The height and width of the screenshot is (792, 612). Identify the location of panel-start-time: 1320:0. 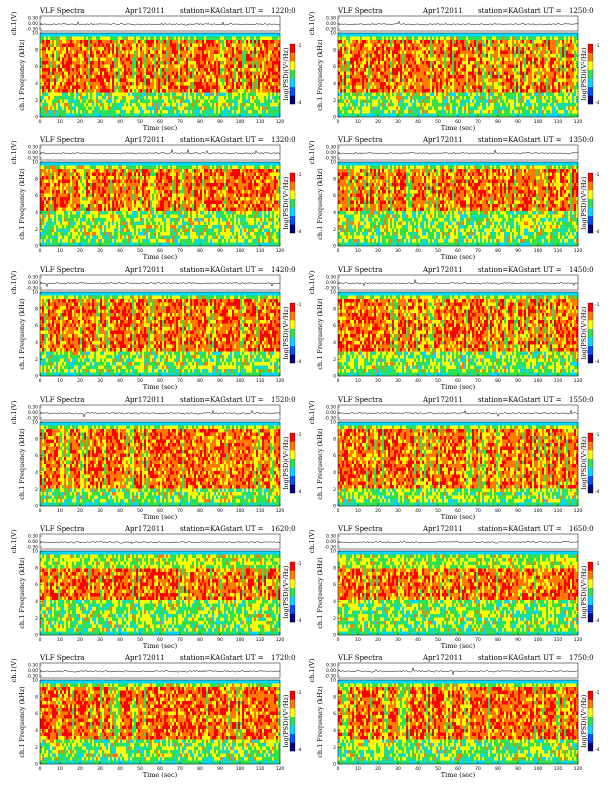
(283, 140).